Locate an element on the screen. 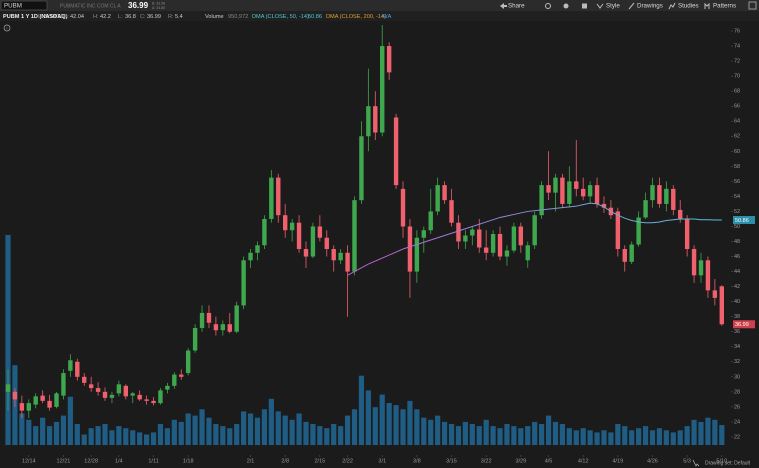  patterns-icon is located at coordinates (707, 5).